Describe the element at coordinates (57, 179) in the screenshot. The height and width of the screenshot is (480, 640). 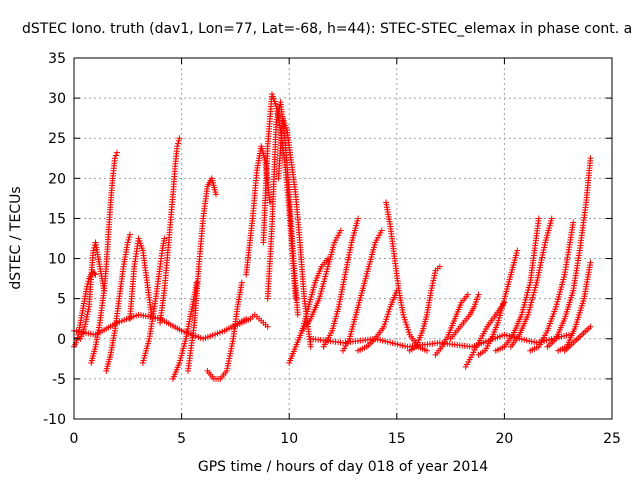
I see `y-tick-label: 20` at that location.